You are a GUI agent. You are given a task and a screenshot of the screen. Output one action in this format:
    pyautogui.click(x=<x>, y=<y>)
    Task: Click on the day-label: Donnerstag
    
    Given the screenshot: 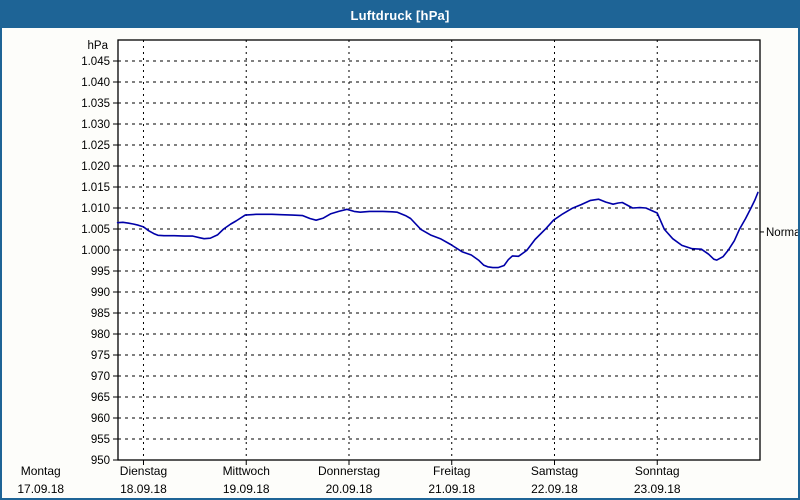 What is the action you would take?
    pyautogui.click(x=349, y=471)
    